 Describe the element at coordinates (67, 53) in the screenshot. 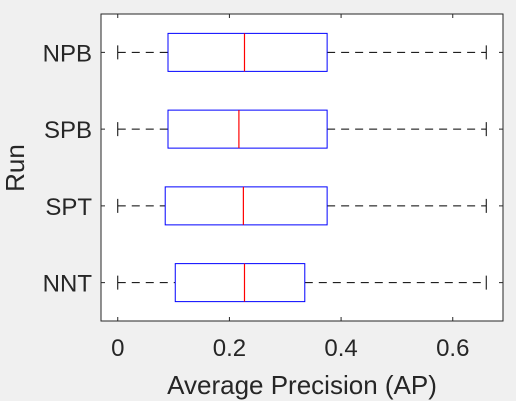

I see `y-tick-label-npb: NPB` at that location.